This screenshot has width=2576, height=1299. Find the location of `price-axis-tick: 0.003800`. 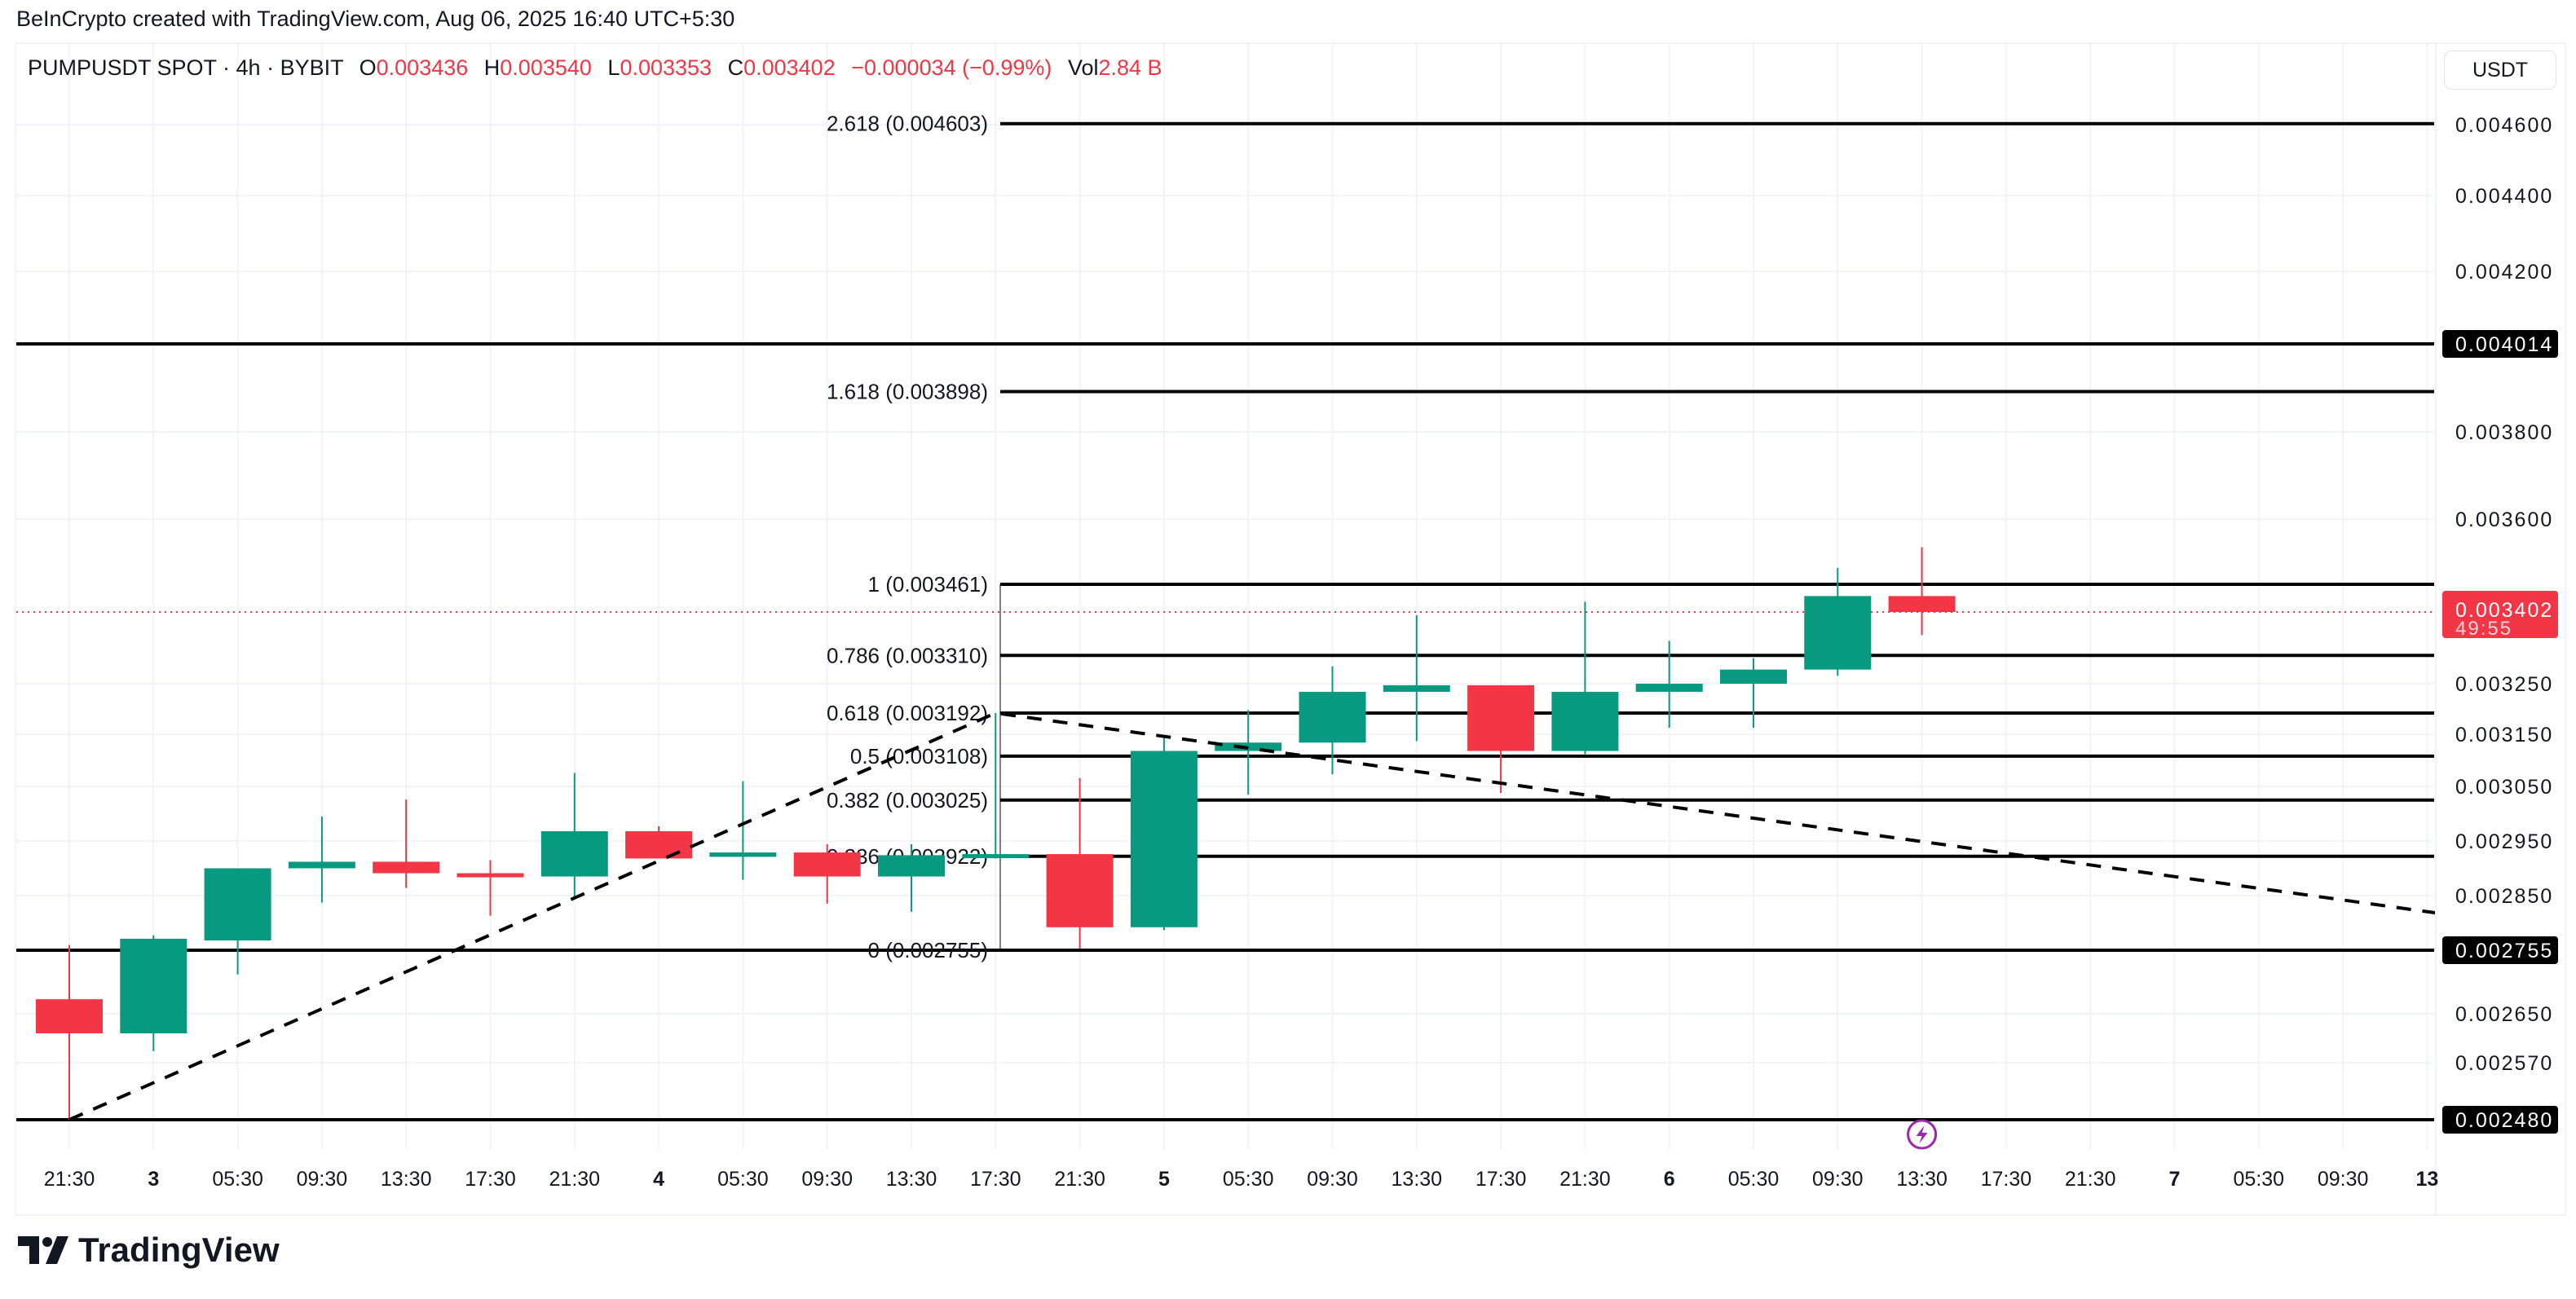

price-axis-tick: 0.003800 is located at coordinates (2504, 433).